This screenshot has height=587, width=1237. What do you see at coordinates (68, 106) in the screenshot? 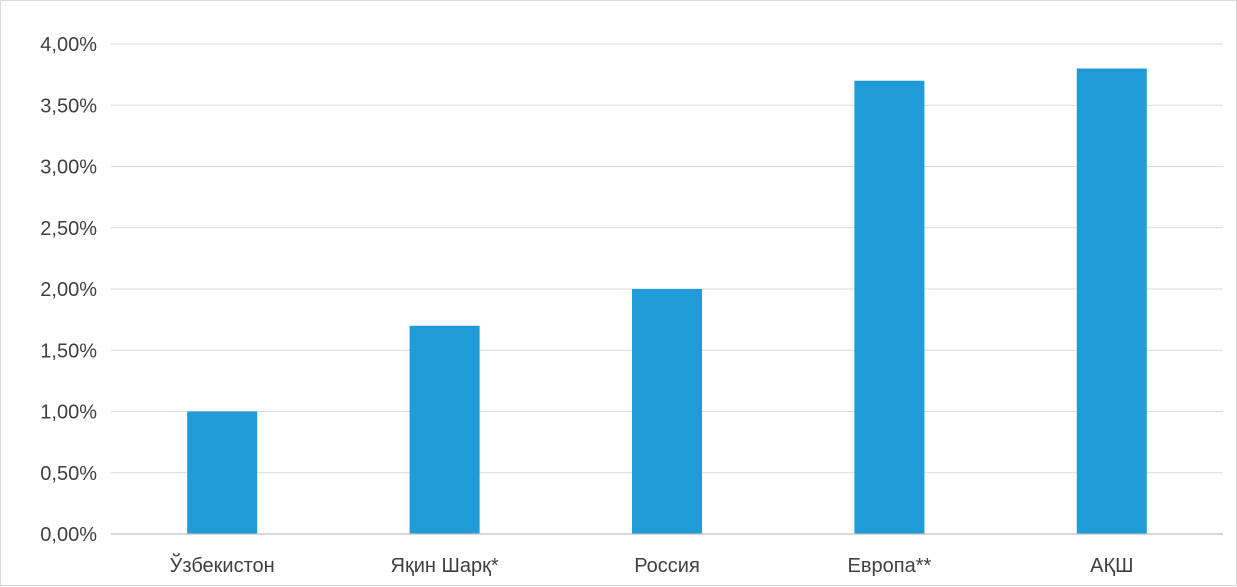
I see `y-tick-label: 3,50%` at bounding box center [68, 106].